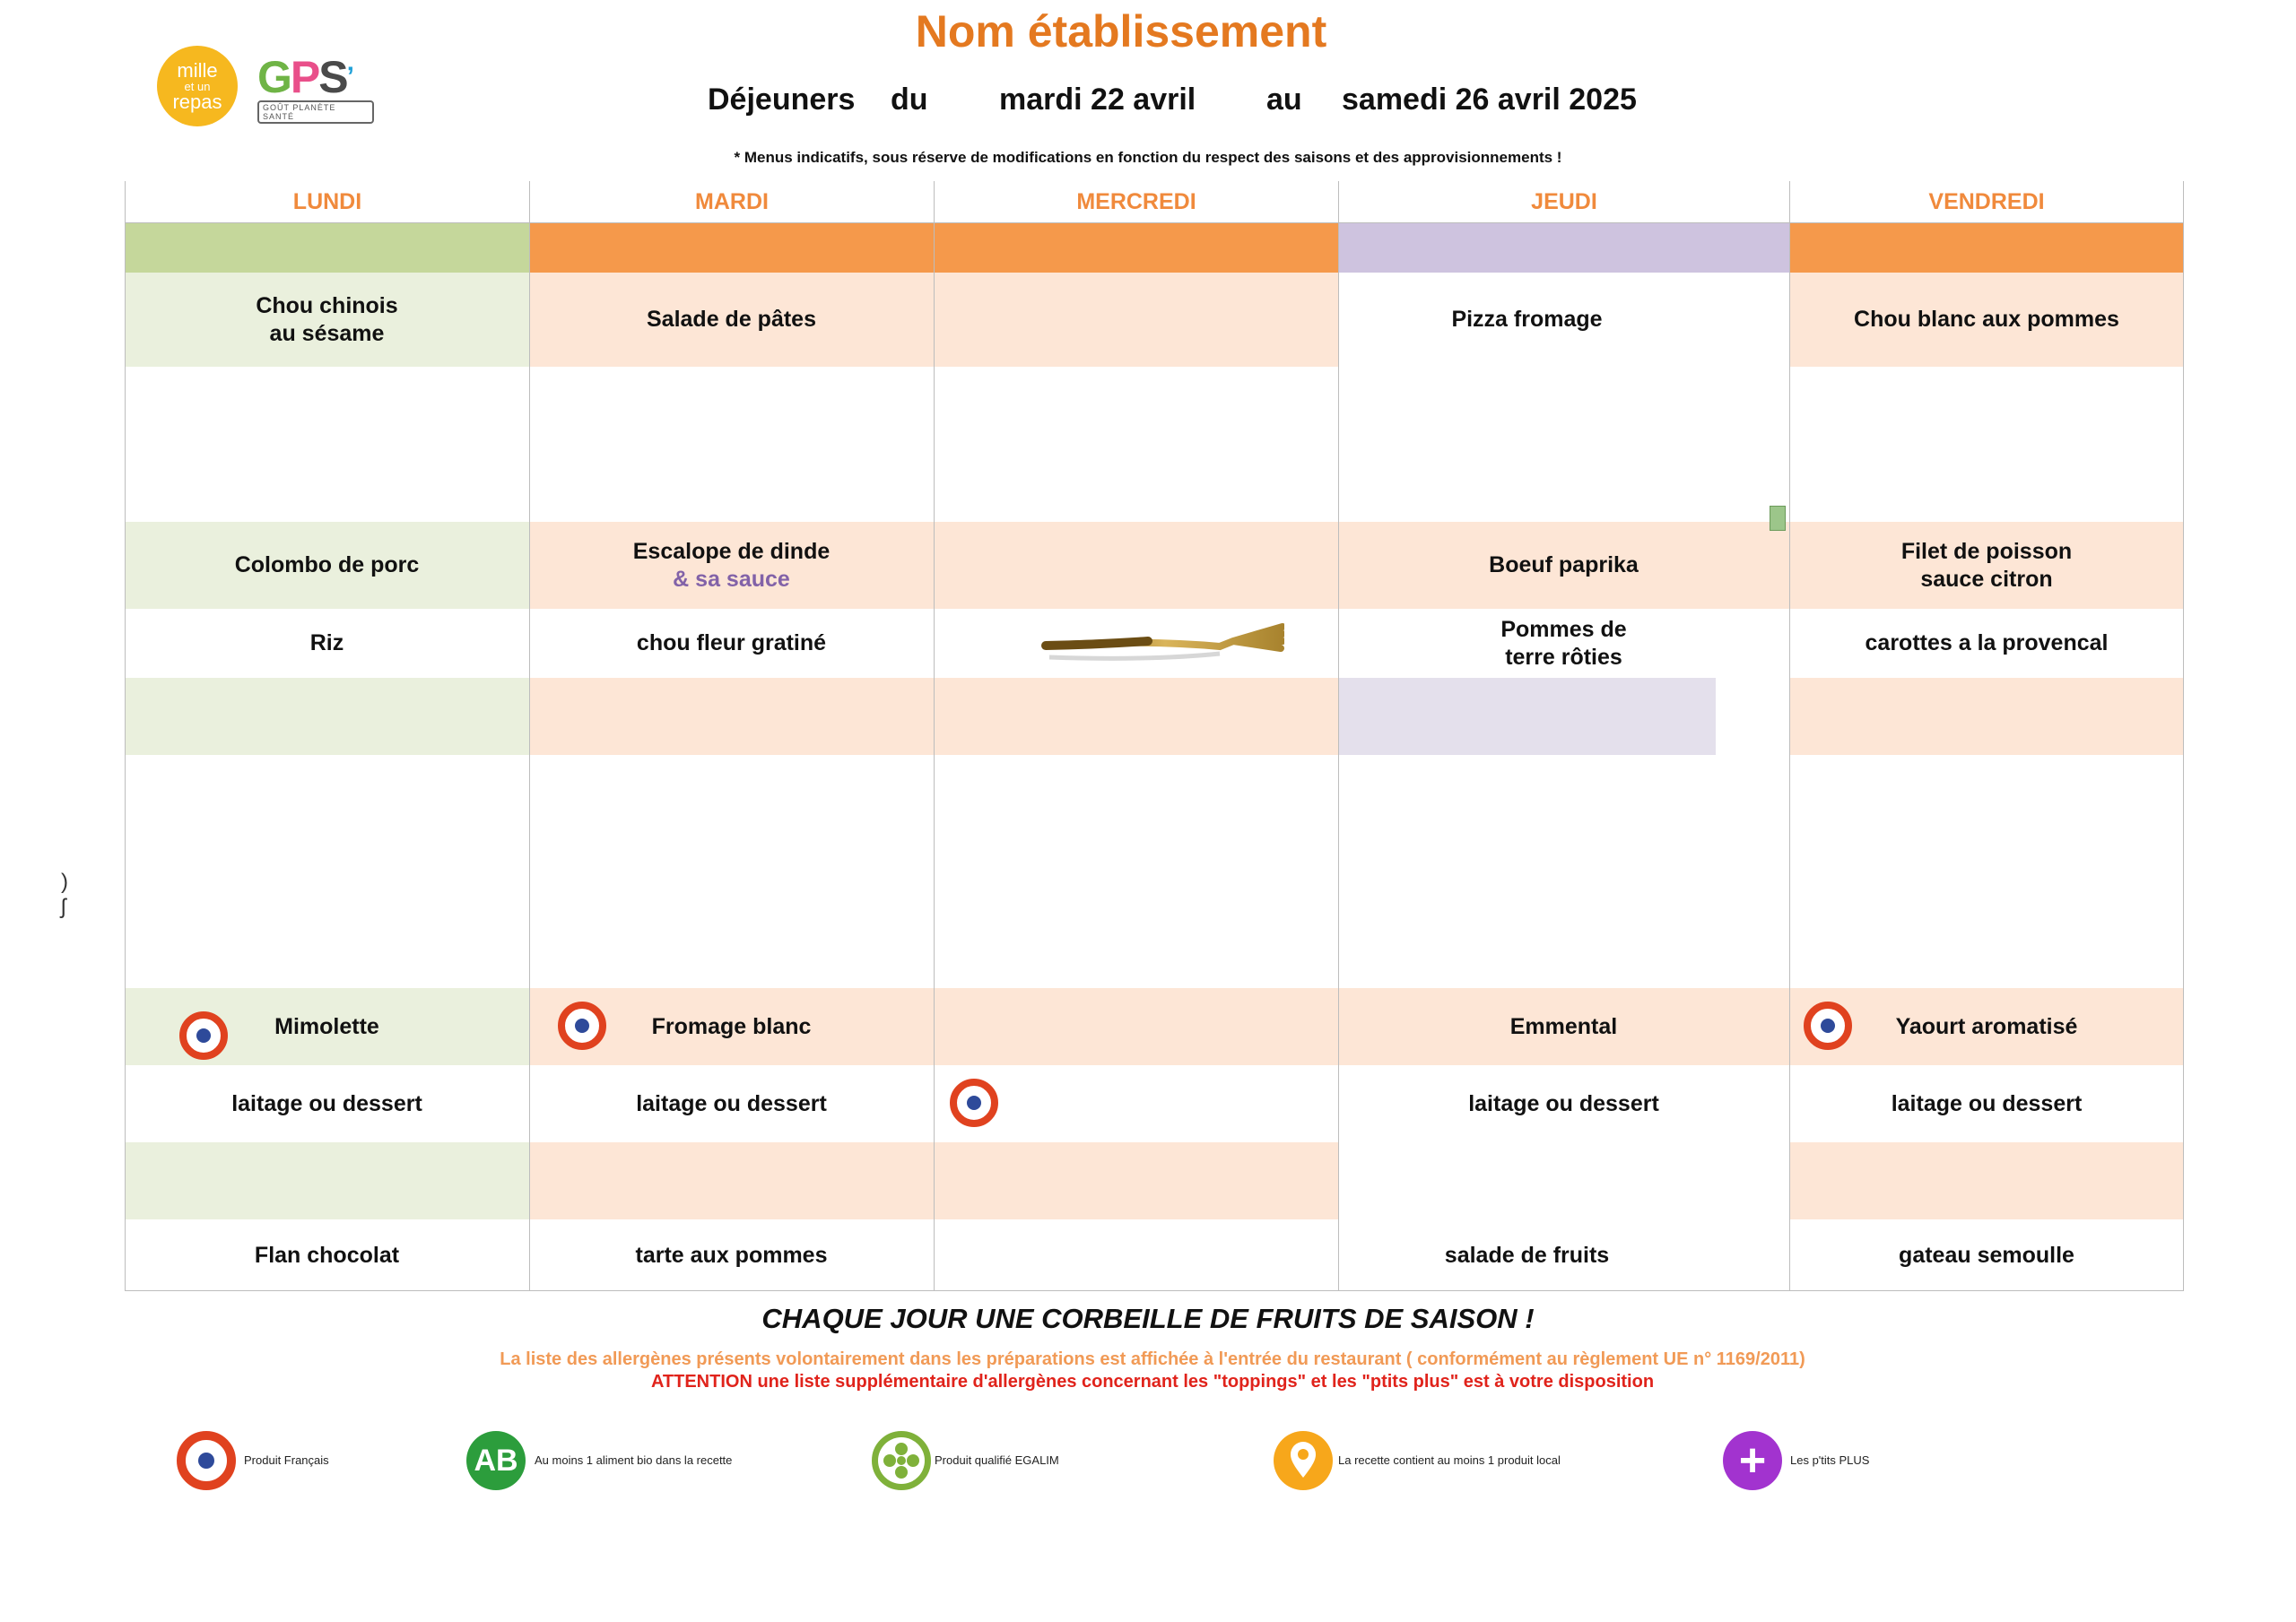 The width and height of the screenshot is (2296, 1622). I want to click on mardi-fromage: Fromage blanc, so click(731, 1026).